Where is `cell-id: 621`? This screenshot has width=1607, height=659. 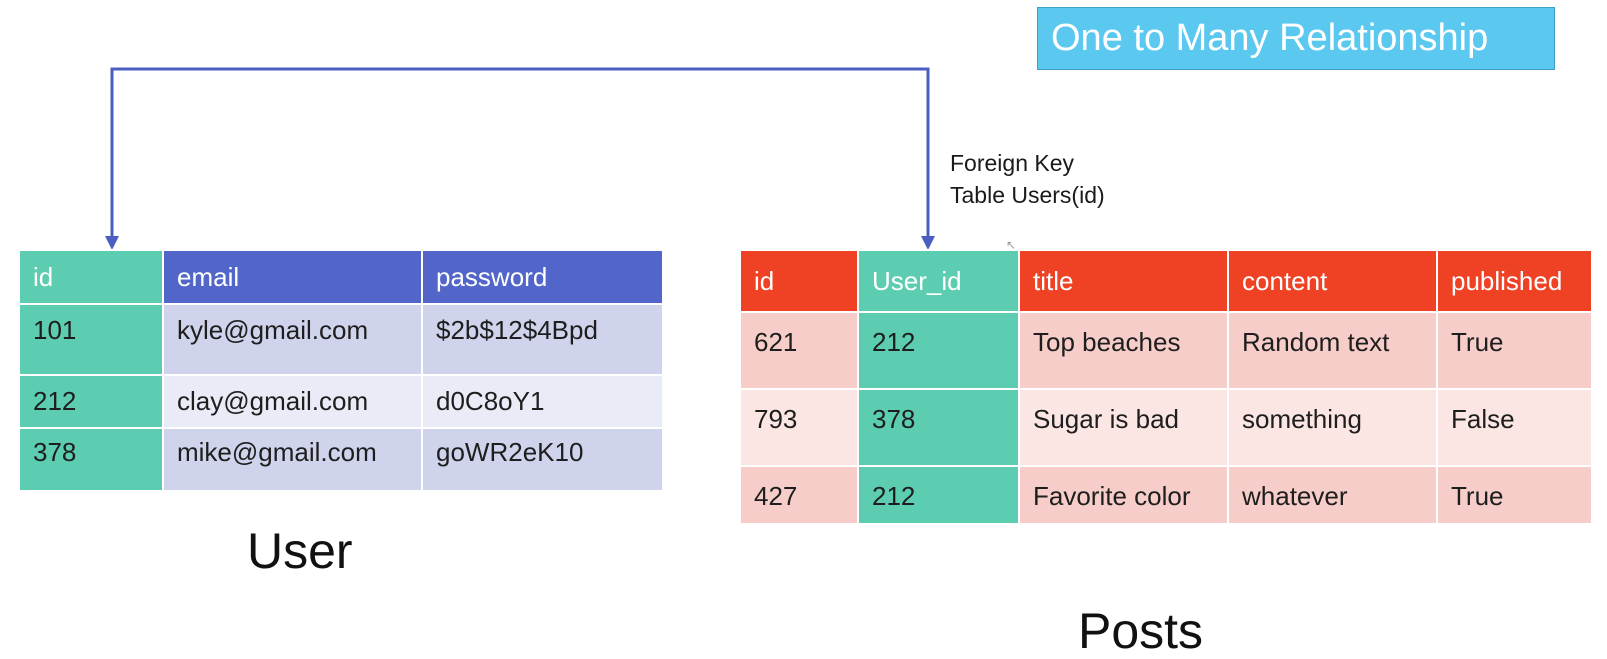 cell-id: 621 is located at coordinates (799, 350).